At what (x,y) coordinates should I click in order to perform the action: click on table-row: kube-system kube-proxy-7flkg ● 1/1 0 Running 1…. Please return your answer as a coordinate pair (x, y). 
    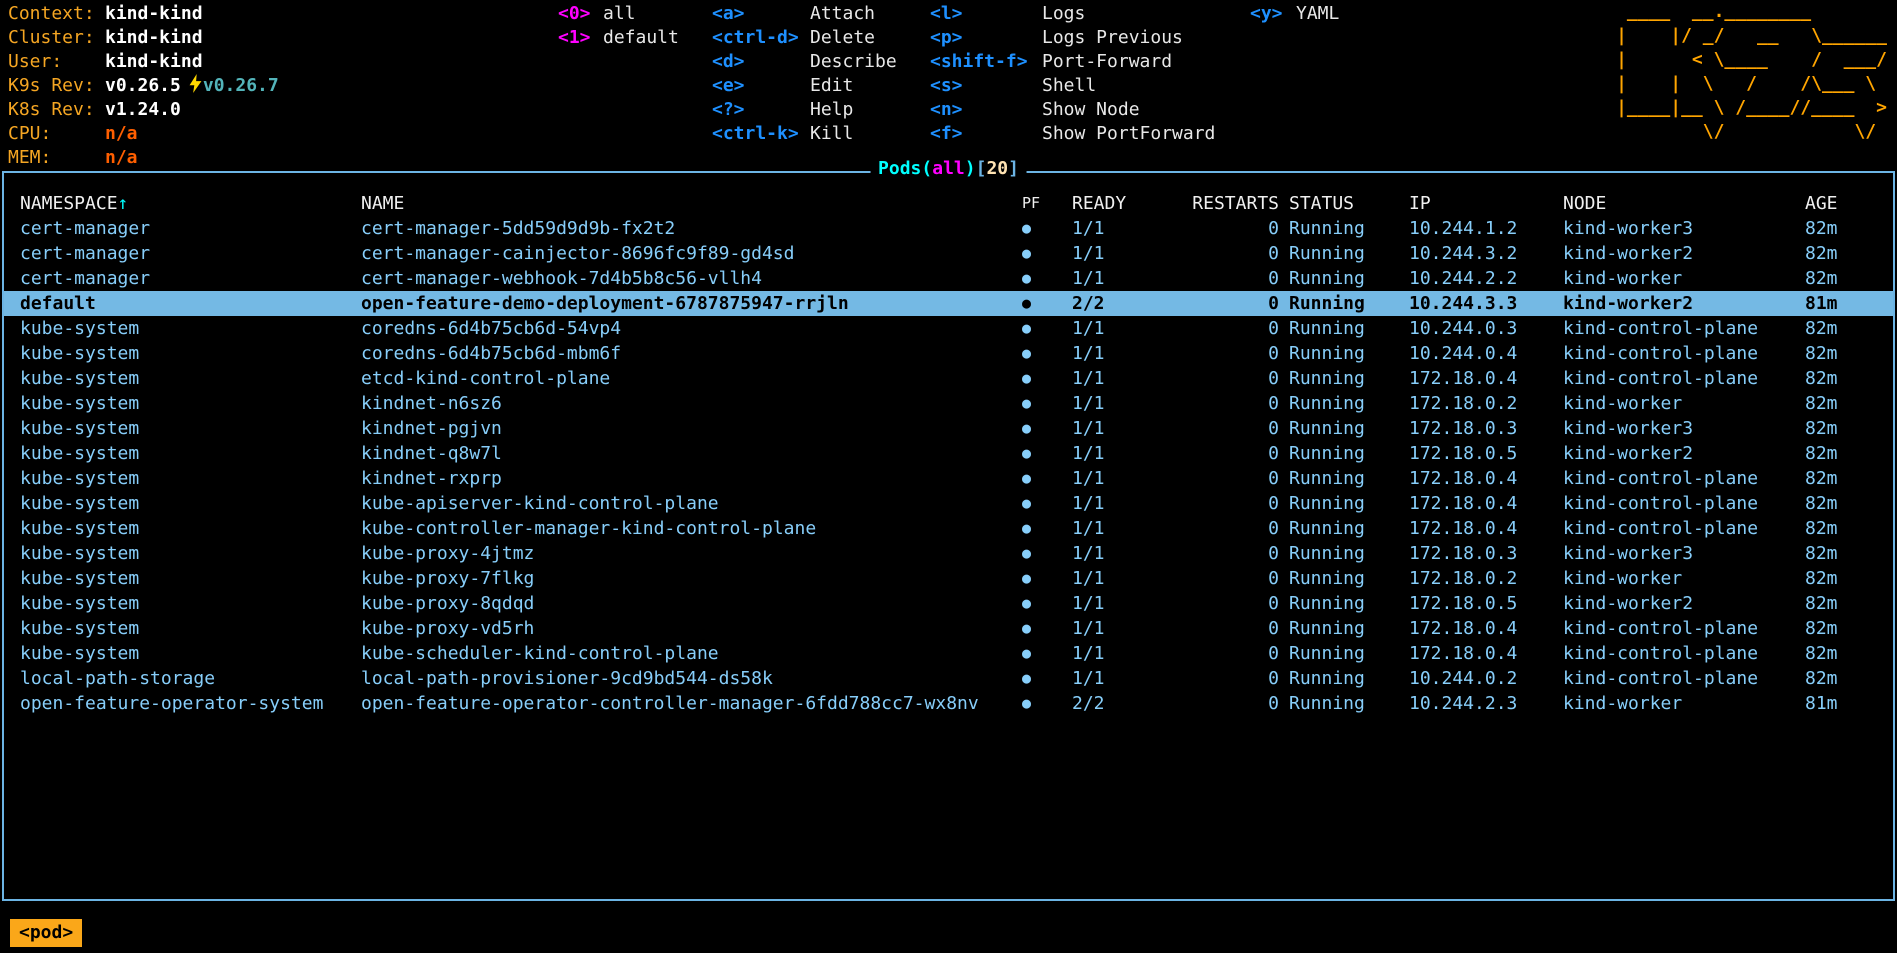
    Looking at the image, I should click on (948, 578).